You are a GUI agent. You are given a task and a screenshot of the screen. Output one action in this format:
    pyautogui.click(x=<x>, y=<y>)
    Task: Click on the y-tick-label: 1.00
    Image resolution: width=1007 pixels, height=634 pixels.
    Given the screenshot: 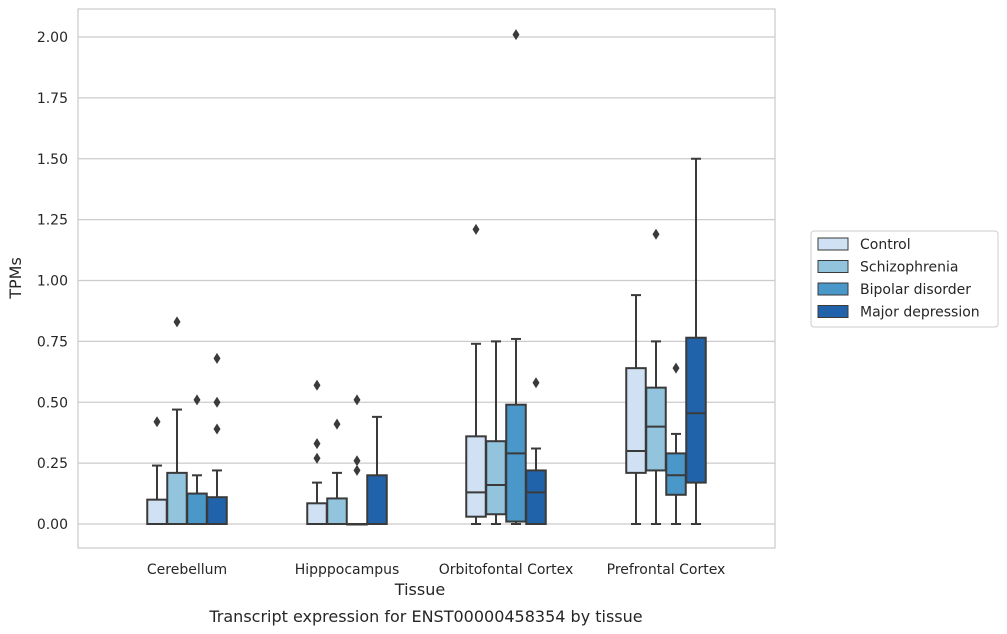 What is the action you would take?
    pyautogui.click(x=52, y=282)
    